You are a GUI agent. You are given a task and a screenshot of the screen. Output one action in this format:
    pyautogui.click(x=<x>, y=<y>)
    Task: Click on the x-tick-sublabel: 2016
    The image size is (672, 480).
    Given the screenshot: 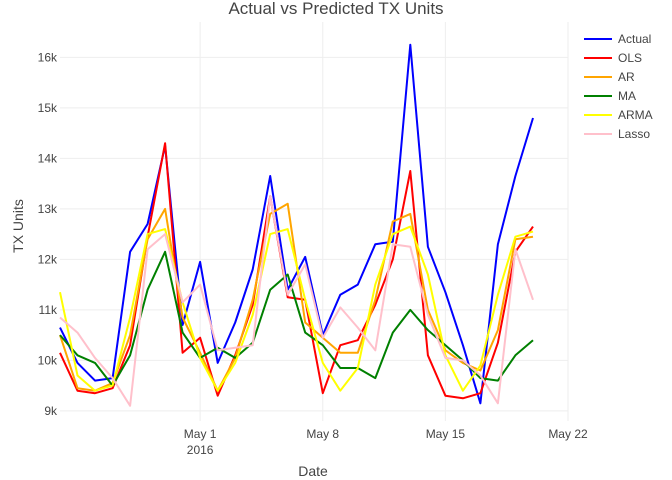 What is the action you would take?
    pyautogui.click(x=200, y=450)
    